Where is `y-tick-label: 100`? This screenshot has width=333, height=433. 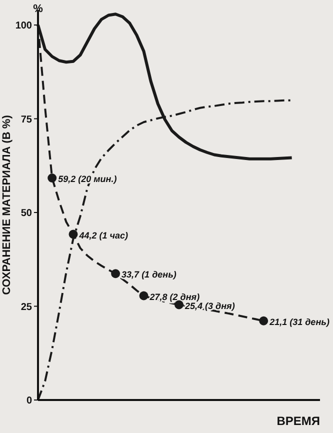 y-tick-label: 100 is located at coordinates (23, 26).